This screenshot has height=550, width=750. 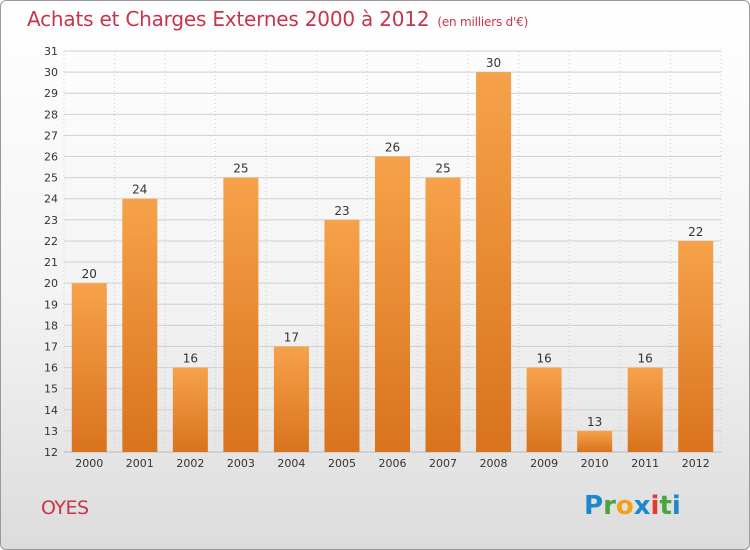 I want to click on x-tick-label-2008: 2008, so click(x=494, y=463).